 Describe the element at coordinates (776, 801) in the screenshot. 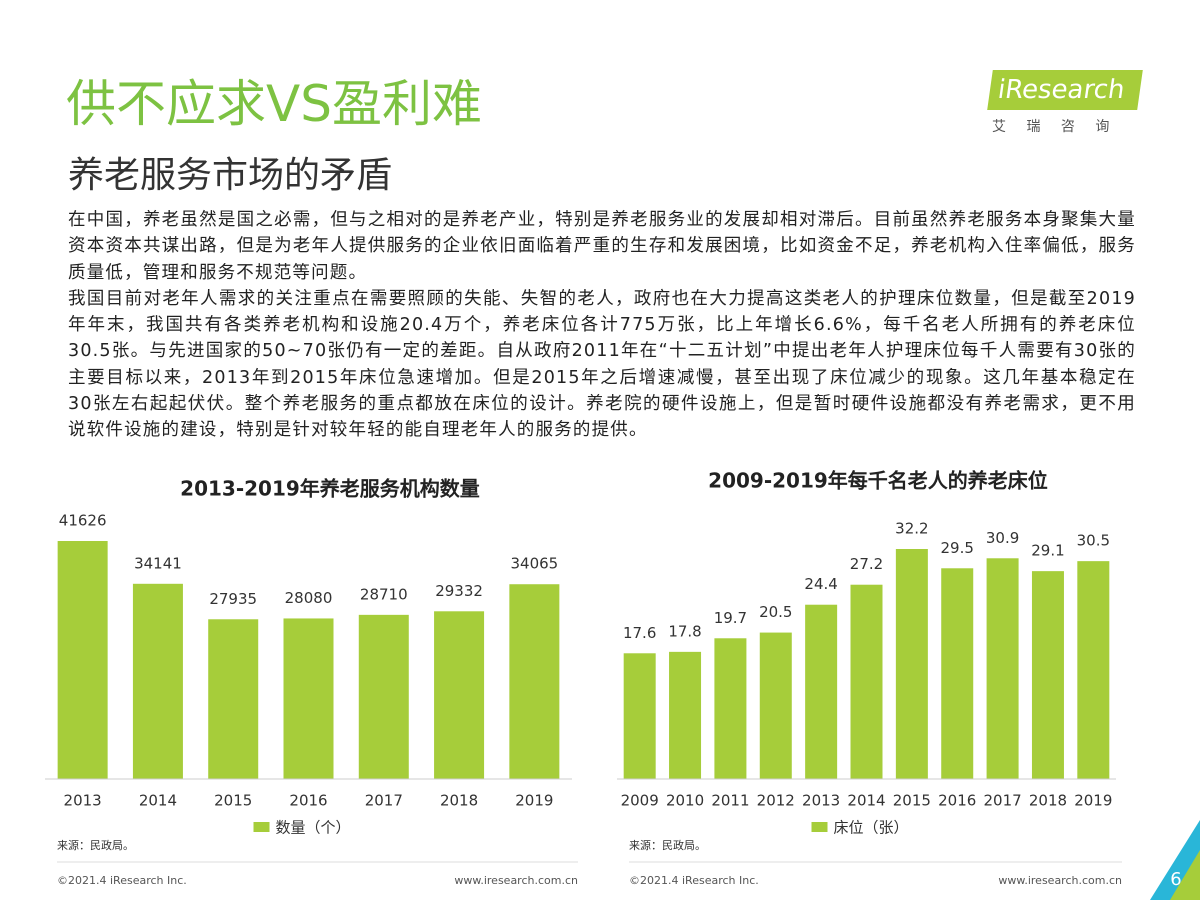

I see `x-tick-label: 2012` at that location.